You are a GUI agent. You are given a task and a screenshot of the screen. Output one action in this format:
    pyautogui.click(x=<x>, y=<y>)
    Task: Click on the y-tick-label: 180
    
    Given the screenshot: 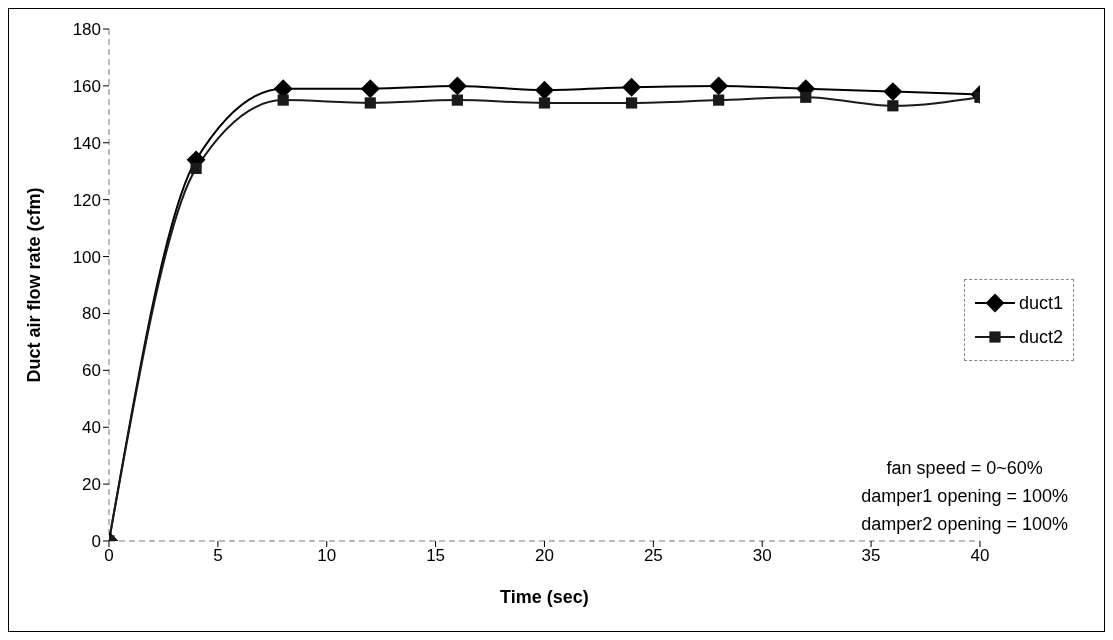 What is the action you would take?
    pyautogui.click(x=86, y=30)
    